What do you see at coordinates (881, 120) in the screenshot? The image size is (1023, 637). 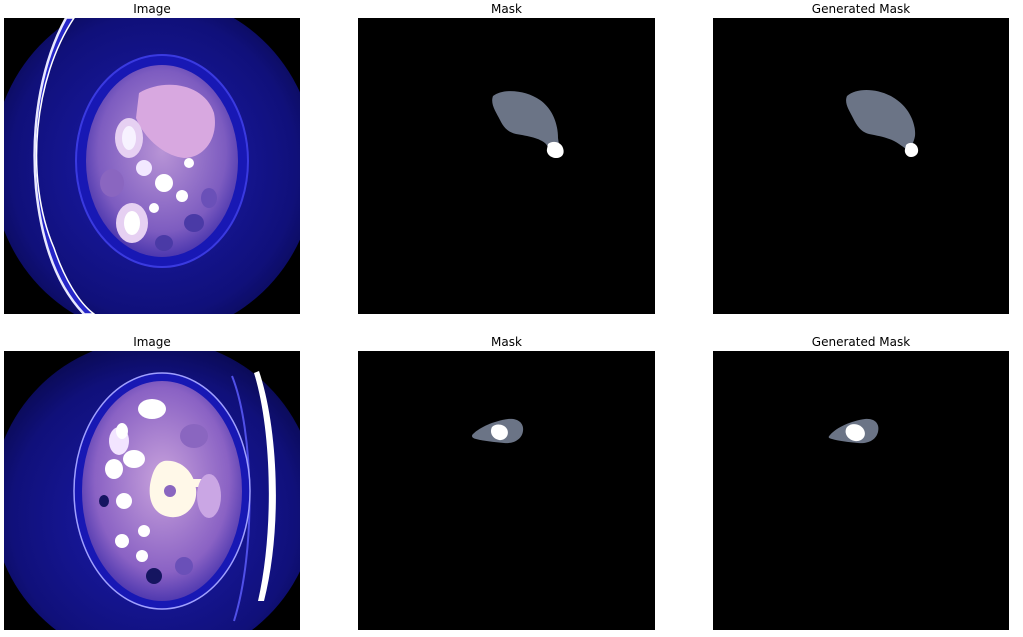 I see `generated-organ-mask-region` at bounding box center [881, 120].